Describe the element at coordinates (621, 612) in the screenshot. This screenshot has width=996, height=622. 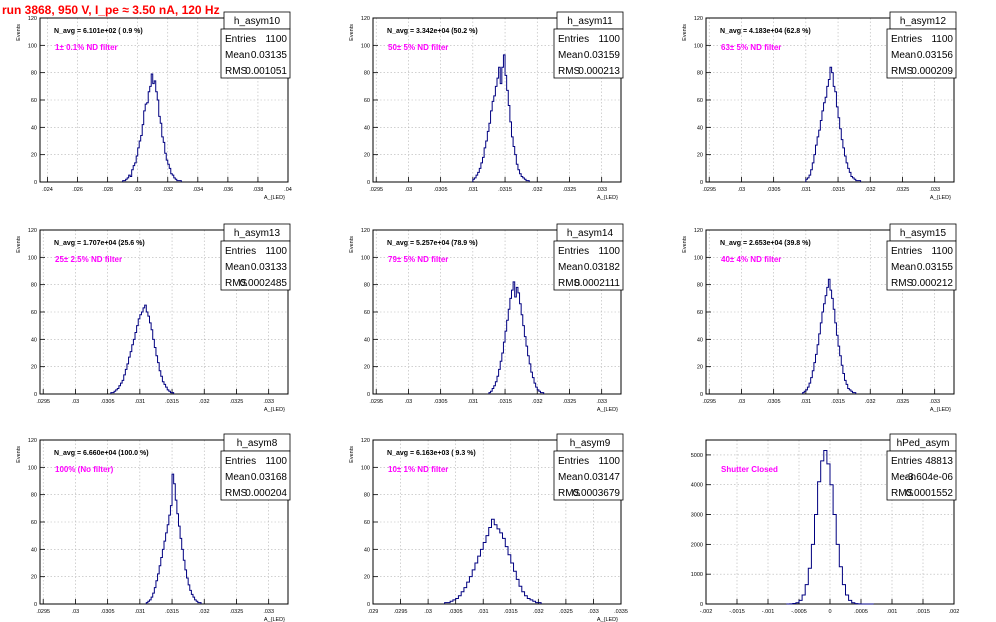
I see `x-tick-label: .0335` at that location.